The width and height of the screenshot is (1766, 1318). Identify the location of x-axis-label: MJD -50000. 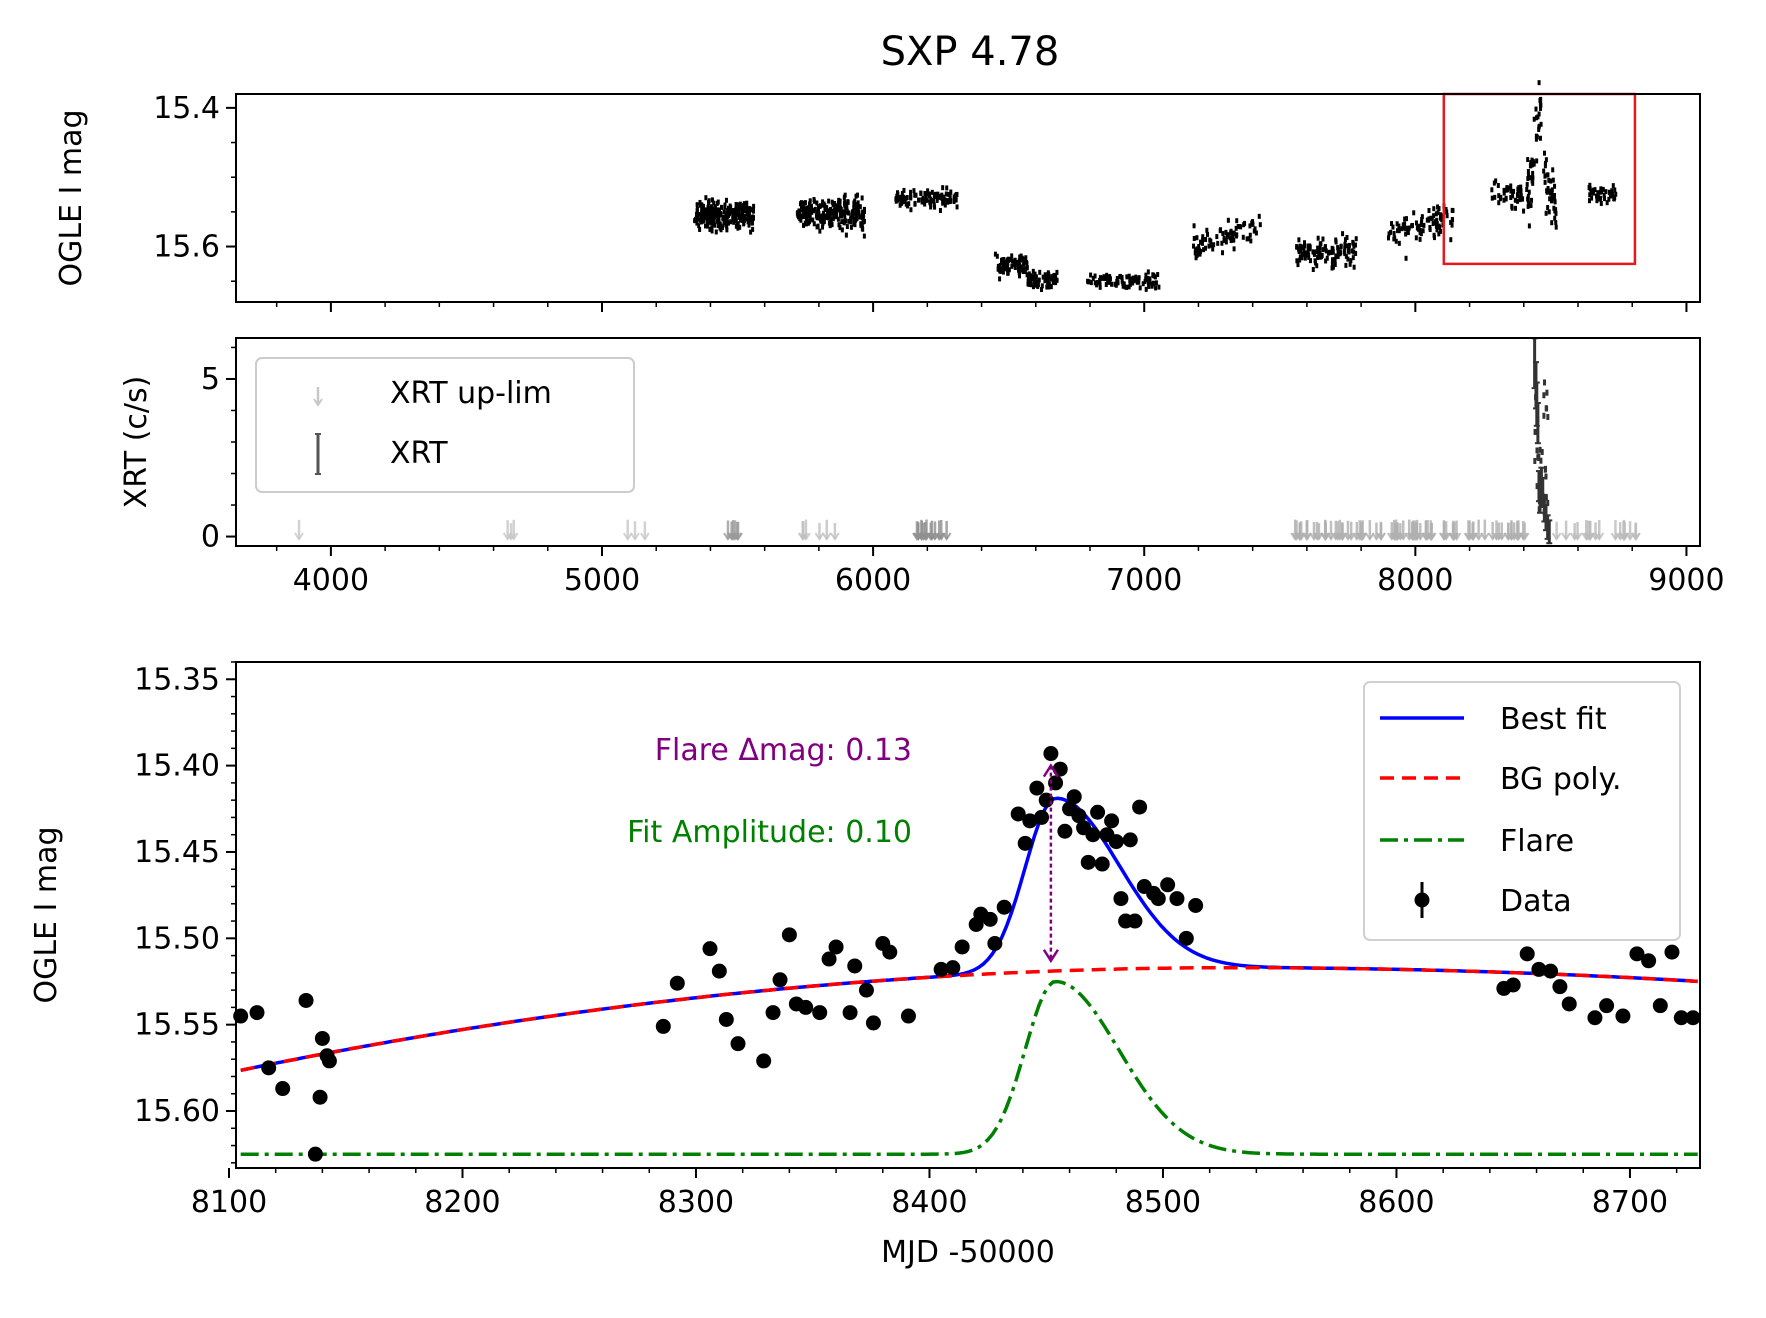
(968, 1252).